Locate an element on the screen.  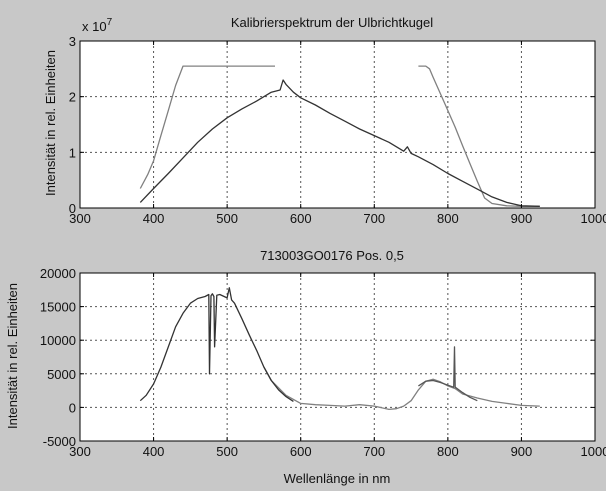
plot-top-xtick-label: 500 is located at coordinates (227, 218).